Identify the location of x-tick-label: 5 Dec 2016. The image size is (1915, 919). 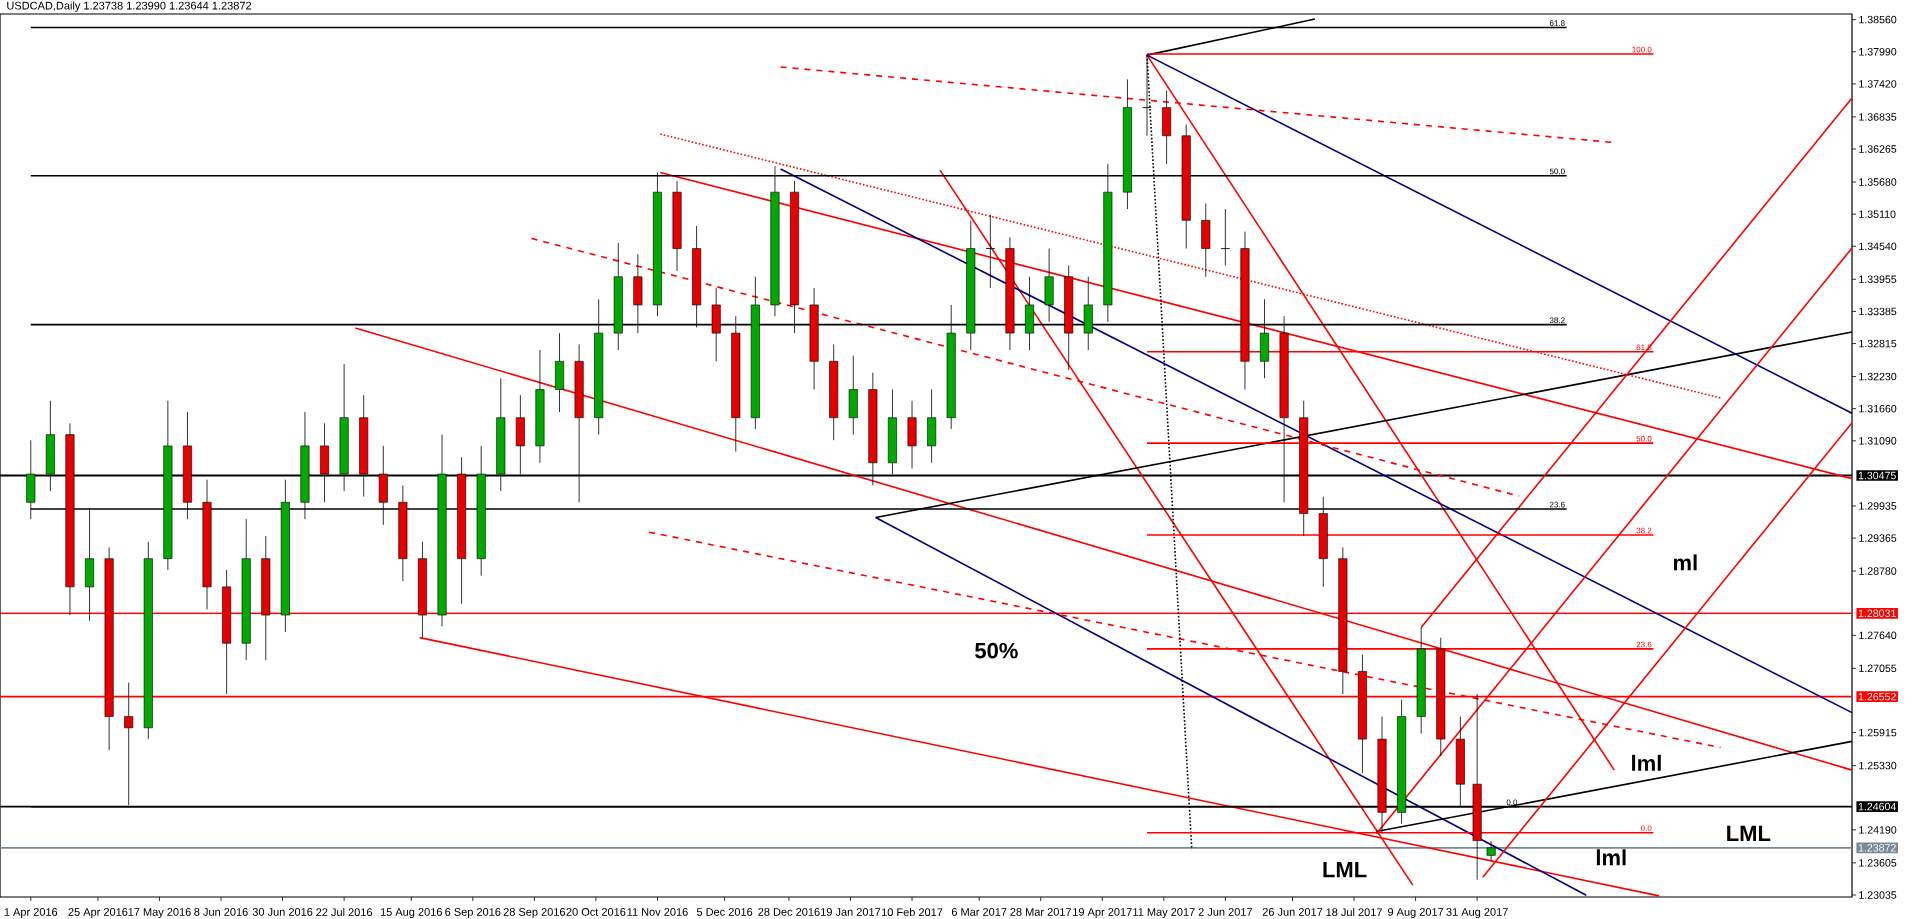
(724, 912).